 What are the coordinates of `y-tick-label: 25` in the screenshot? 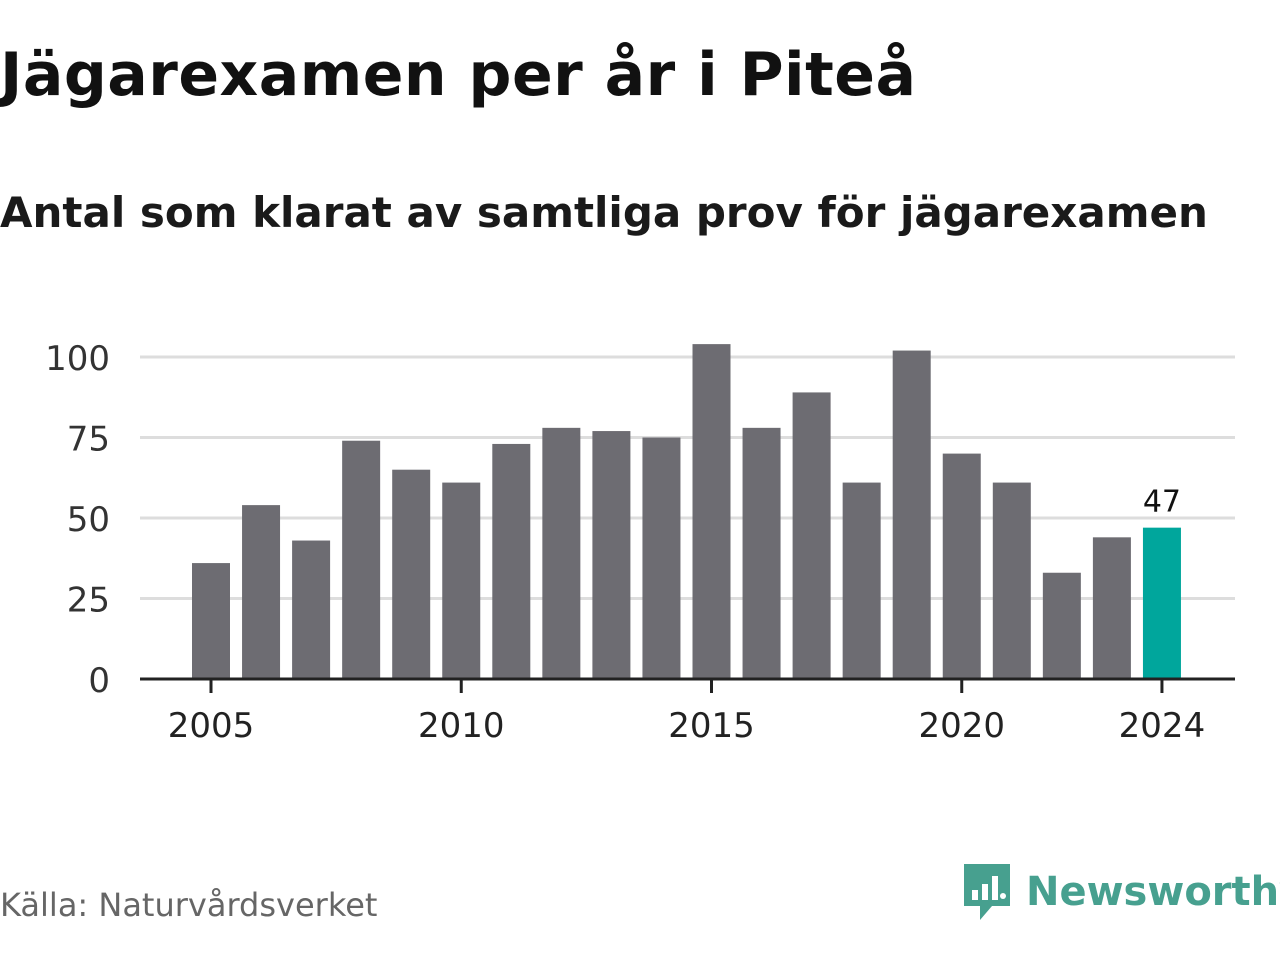 It's located at (88, 601).